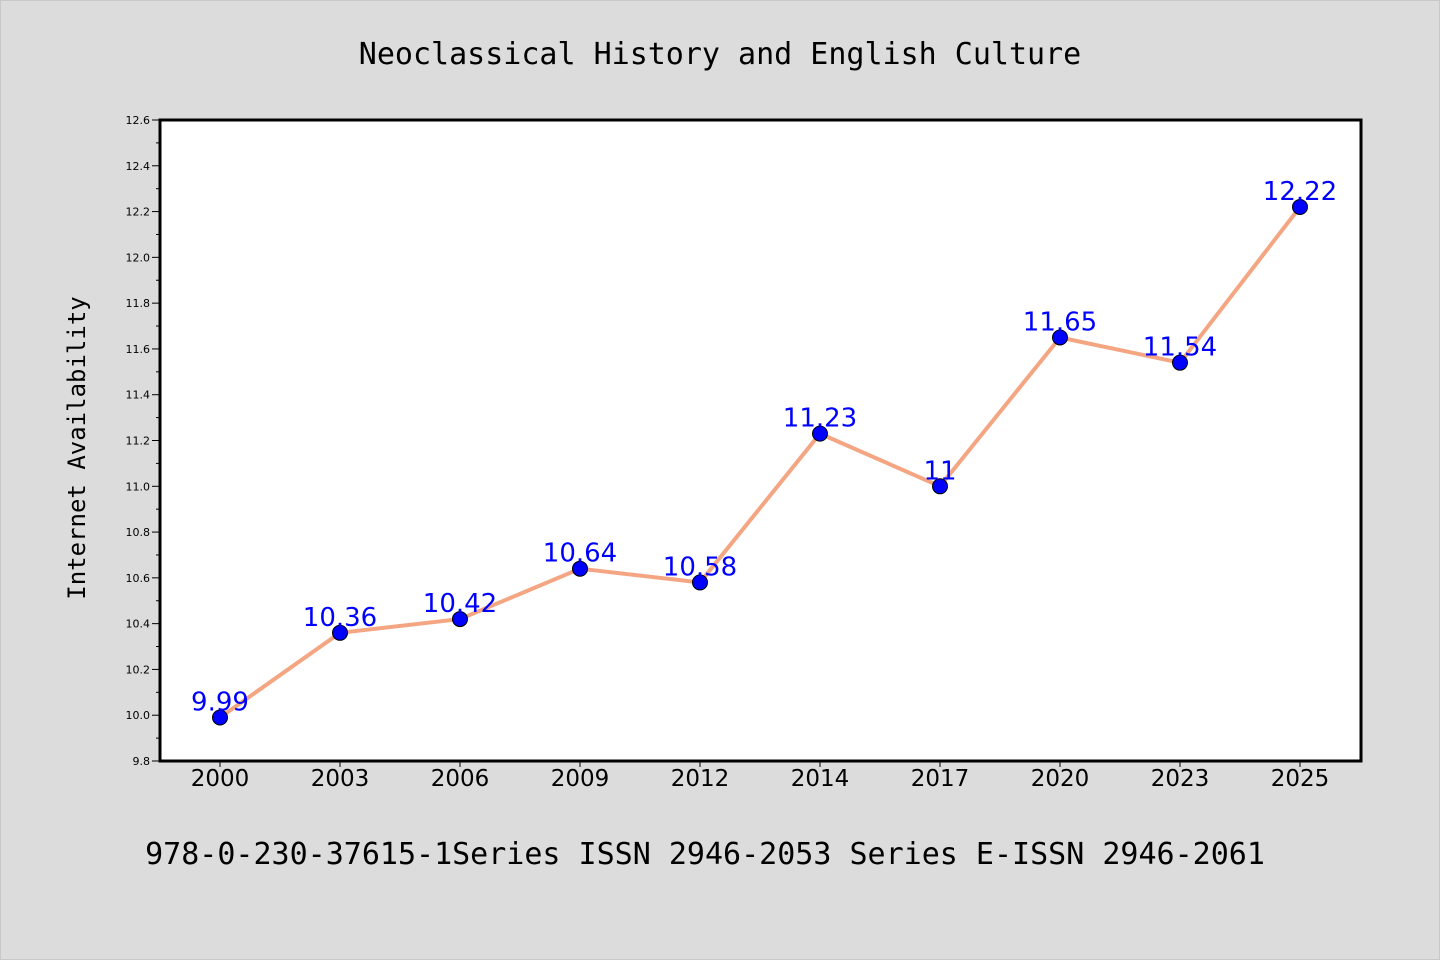 The image size is (1440, 960). Describe the element at coordinates (1060, 779) in the screenshot. I see `x-tick-label: 2020` at that location.